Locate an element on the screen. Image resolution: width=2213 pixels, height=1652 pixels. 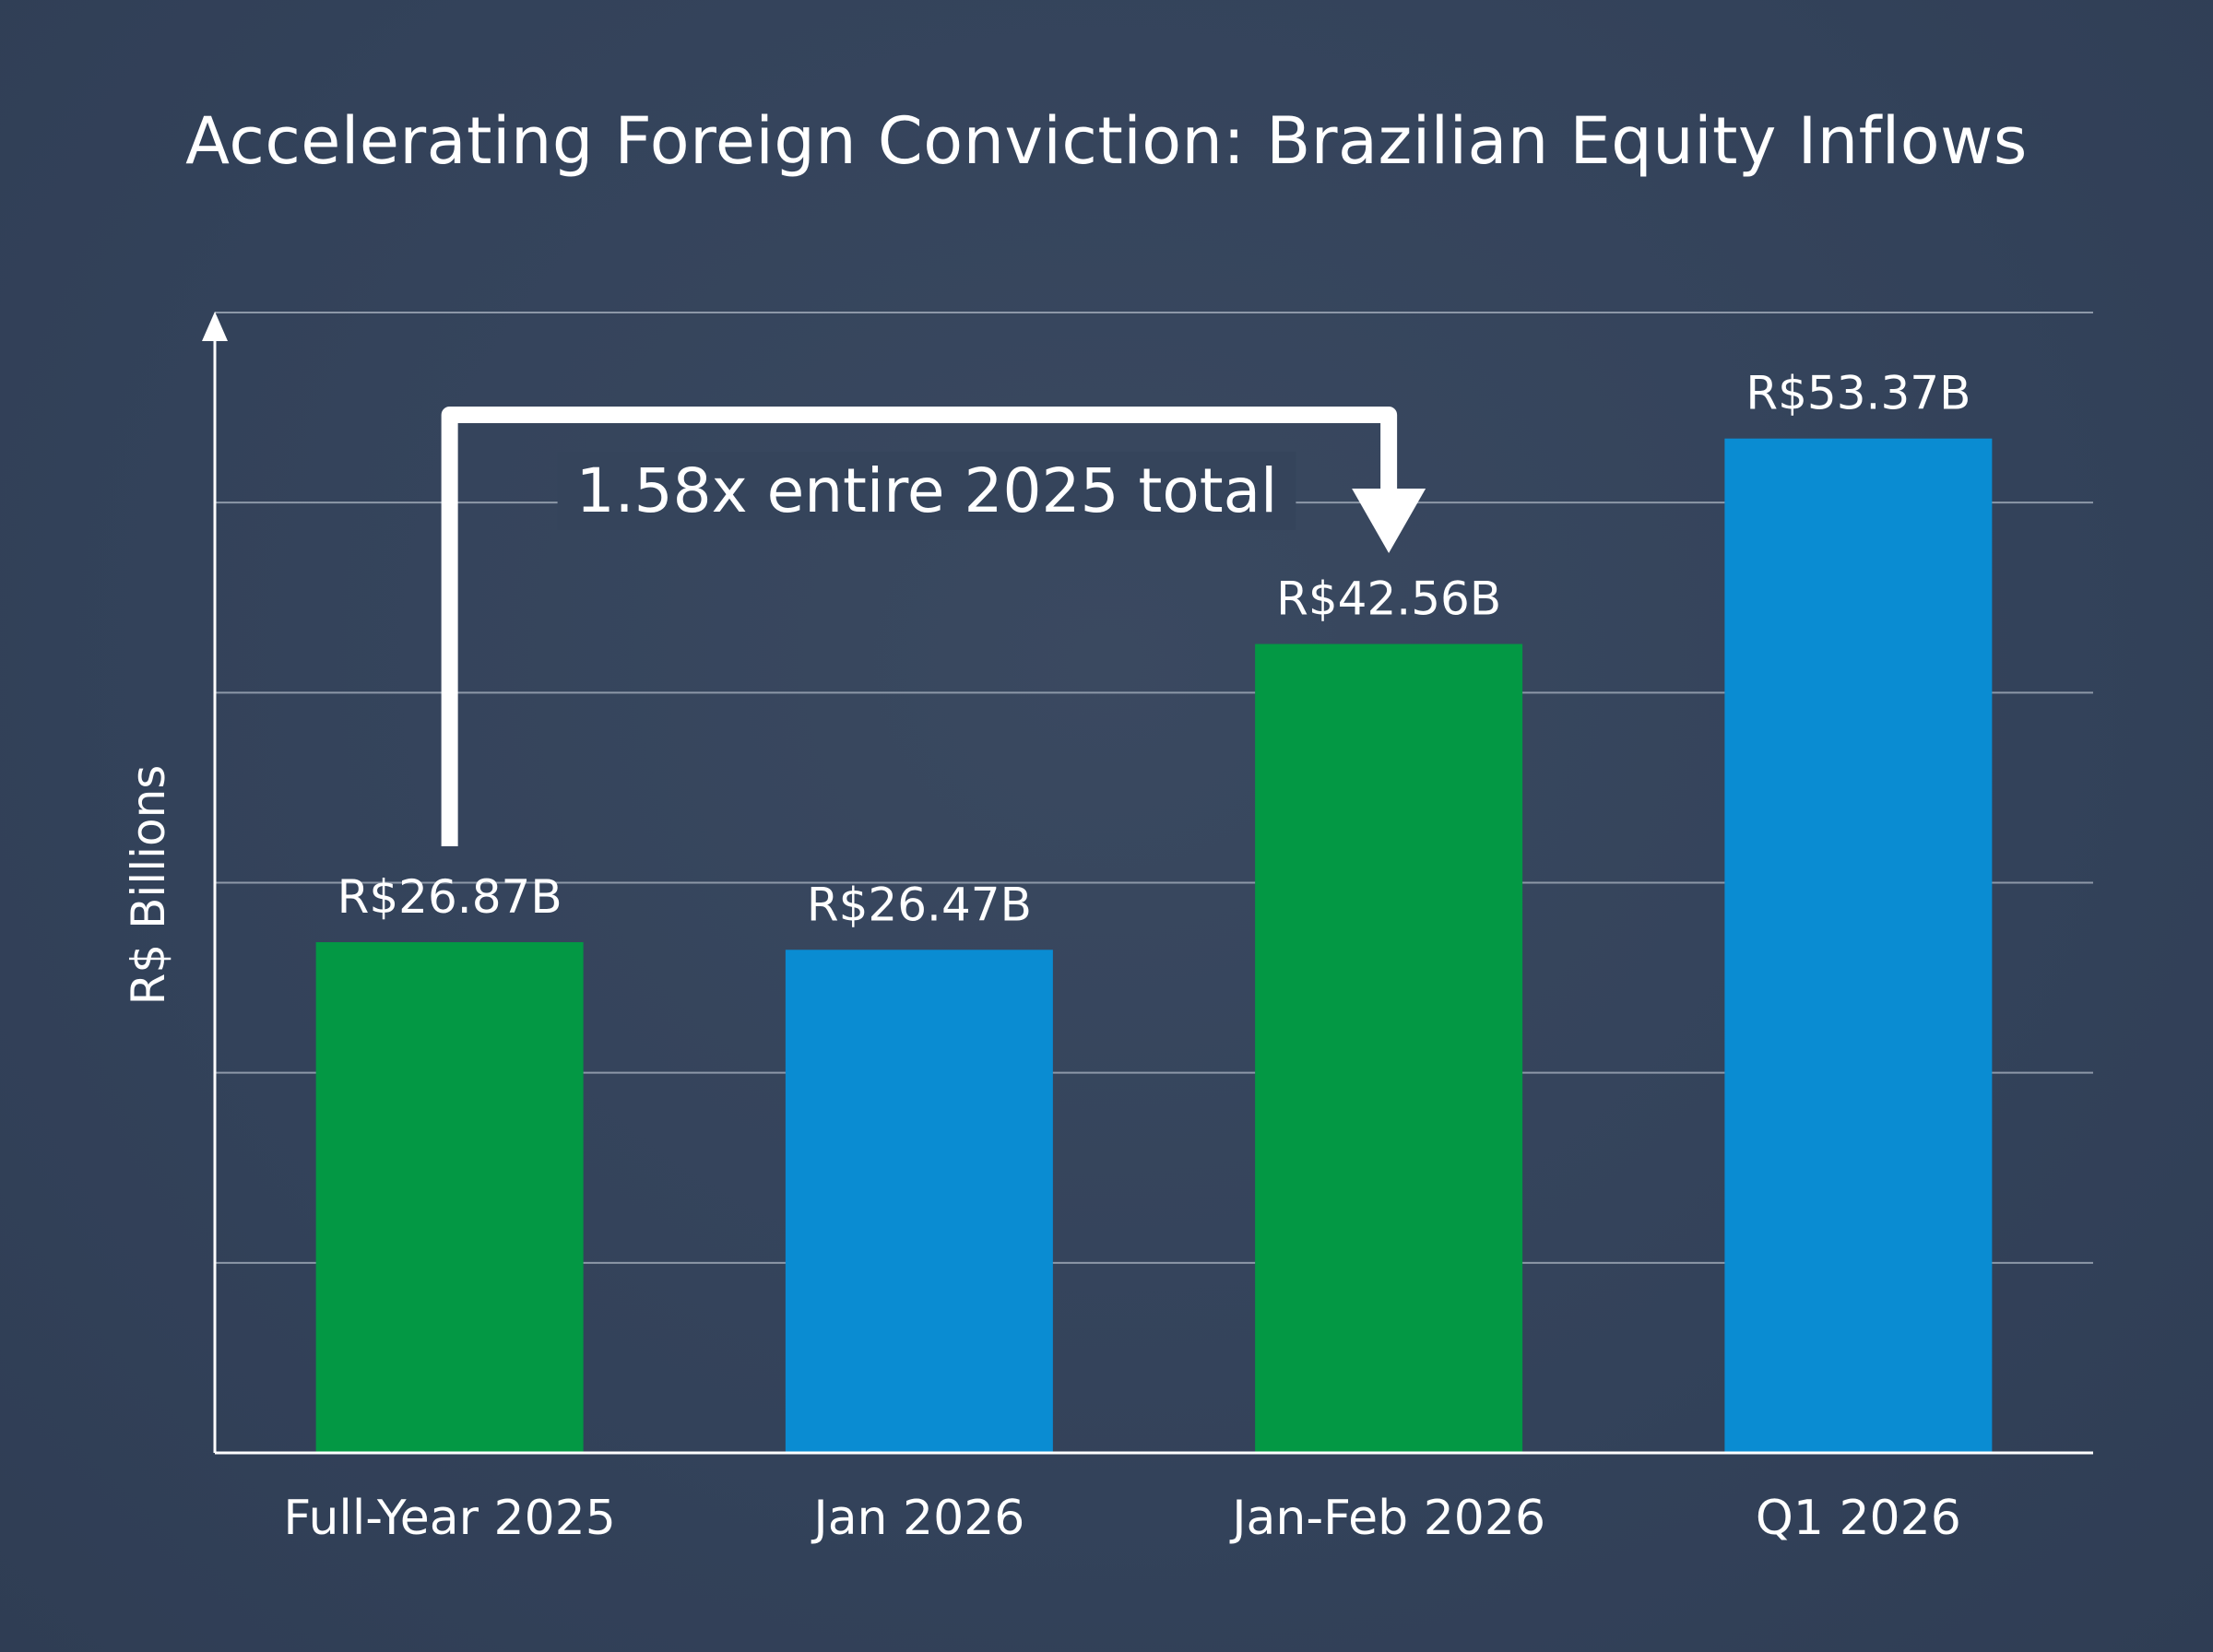
annotation-text-background is located at coordinates (926, 491).